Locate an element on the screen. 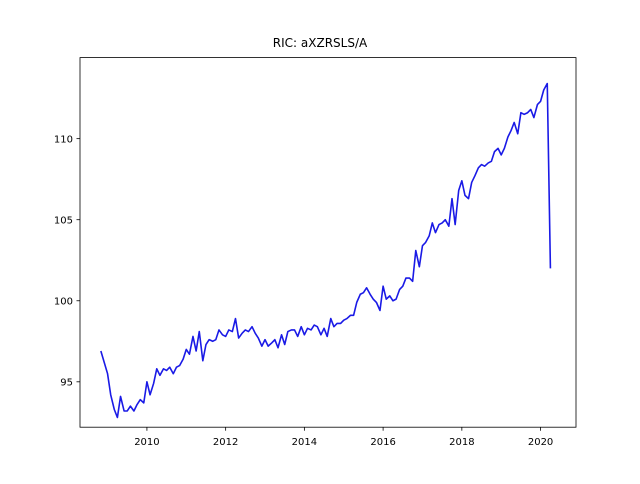  x-tick-label: 2010 is located at coordinates (146, 442).